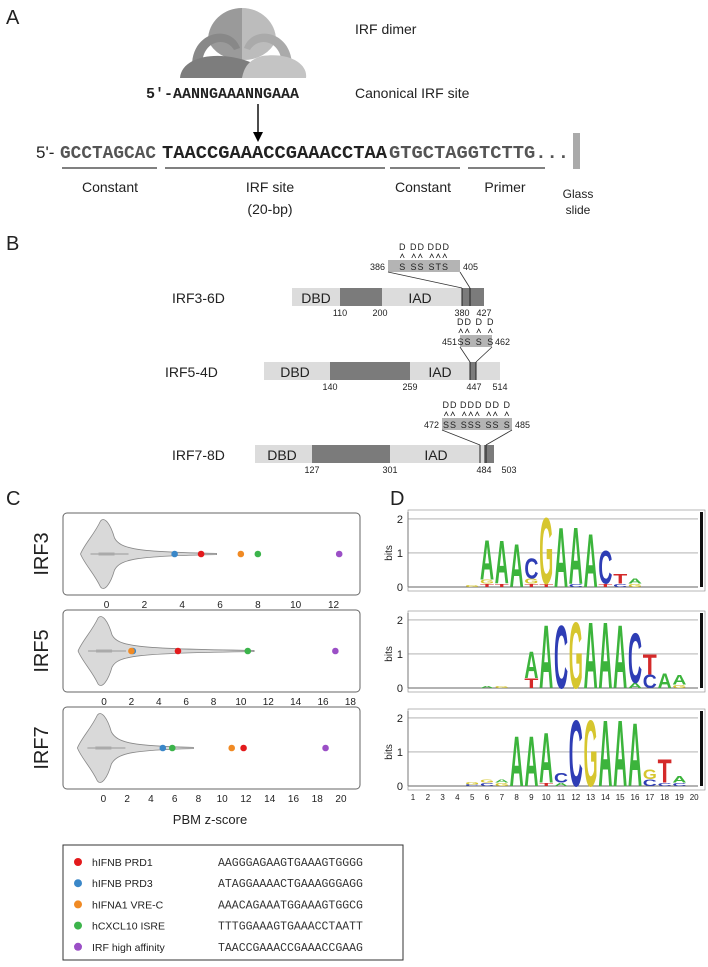  Describe the element at coordinates (491, 322) in the screenshot. I see `mutation: D` at that location.